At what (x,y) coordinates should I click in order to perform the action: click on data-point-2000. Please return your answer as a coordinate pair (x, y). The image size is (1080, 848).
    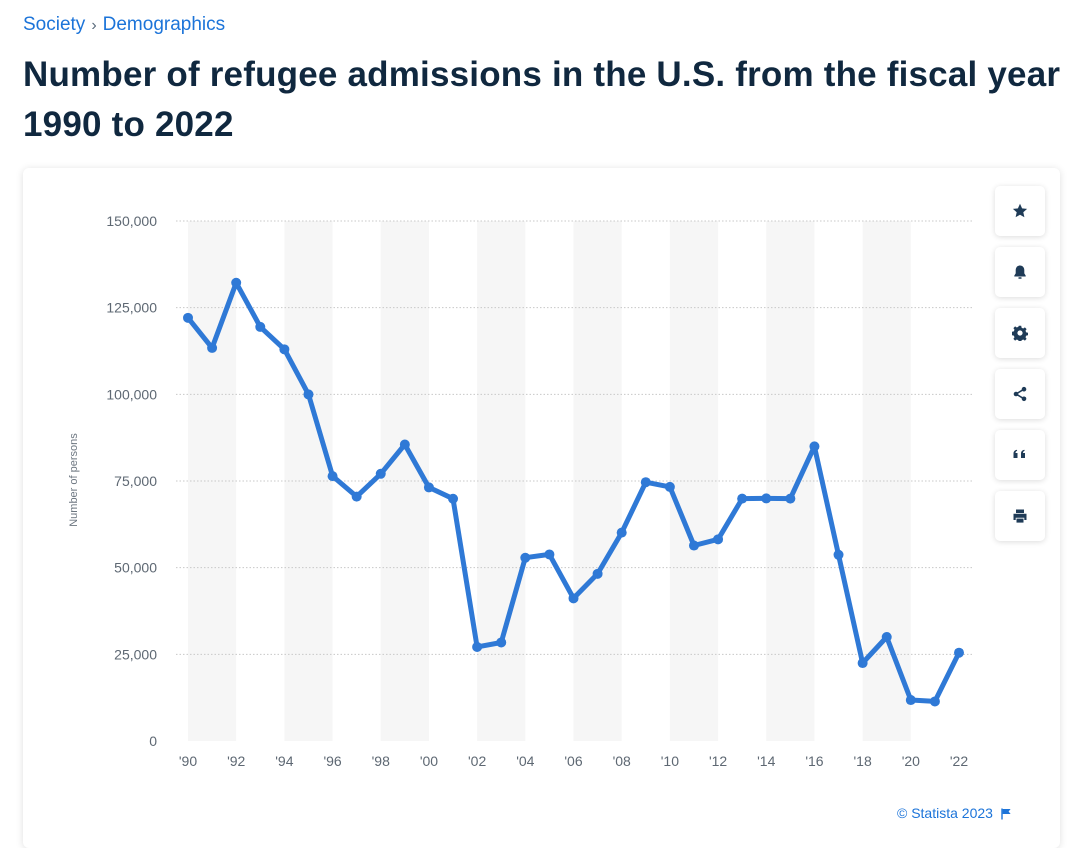
    Looking at the image, I should click on (428, 487).